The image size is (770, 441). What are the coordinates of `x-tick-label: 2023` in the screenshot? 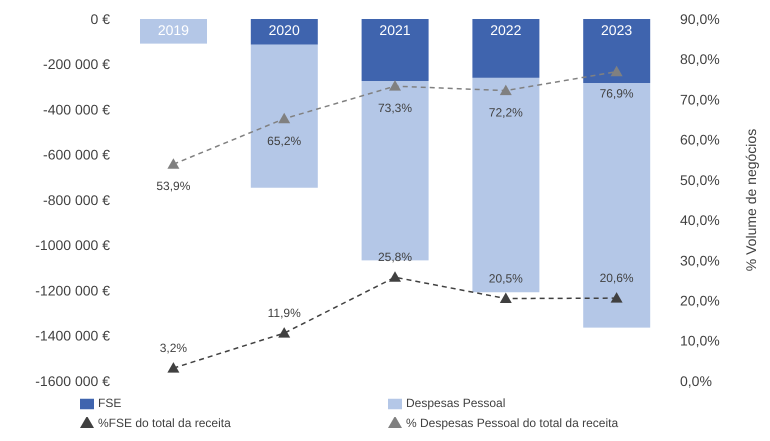 It's located at (616, 30).